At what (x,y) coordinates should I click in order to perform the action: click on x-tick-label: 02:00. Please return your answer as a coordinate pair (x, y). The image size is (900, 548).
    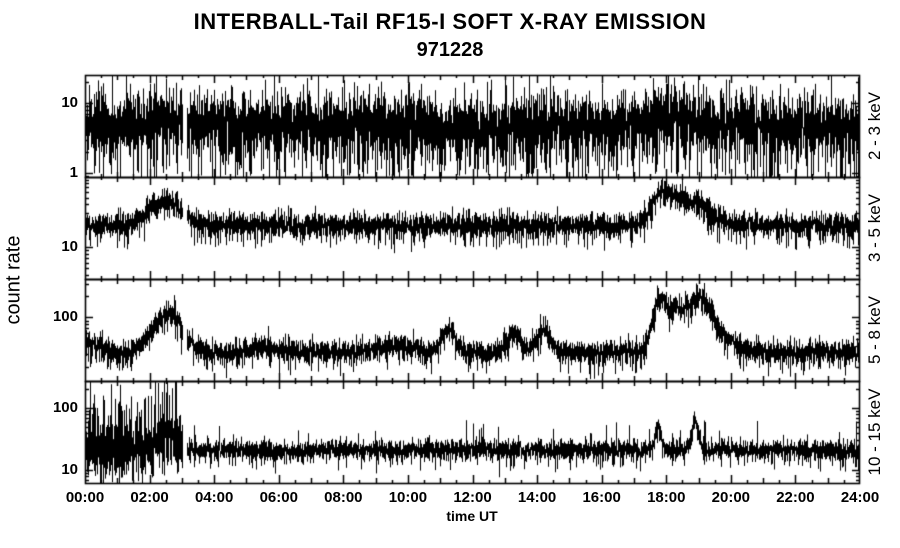
    Looking at the image, I should click on (149, 497).